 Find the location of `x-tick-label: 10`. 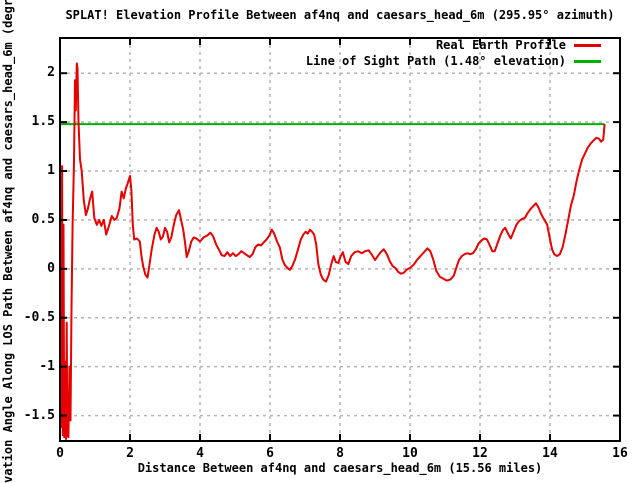

x-tick-label: 10 is located at coordinates (410, 453).